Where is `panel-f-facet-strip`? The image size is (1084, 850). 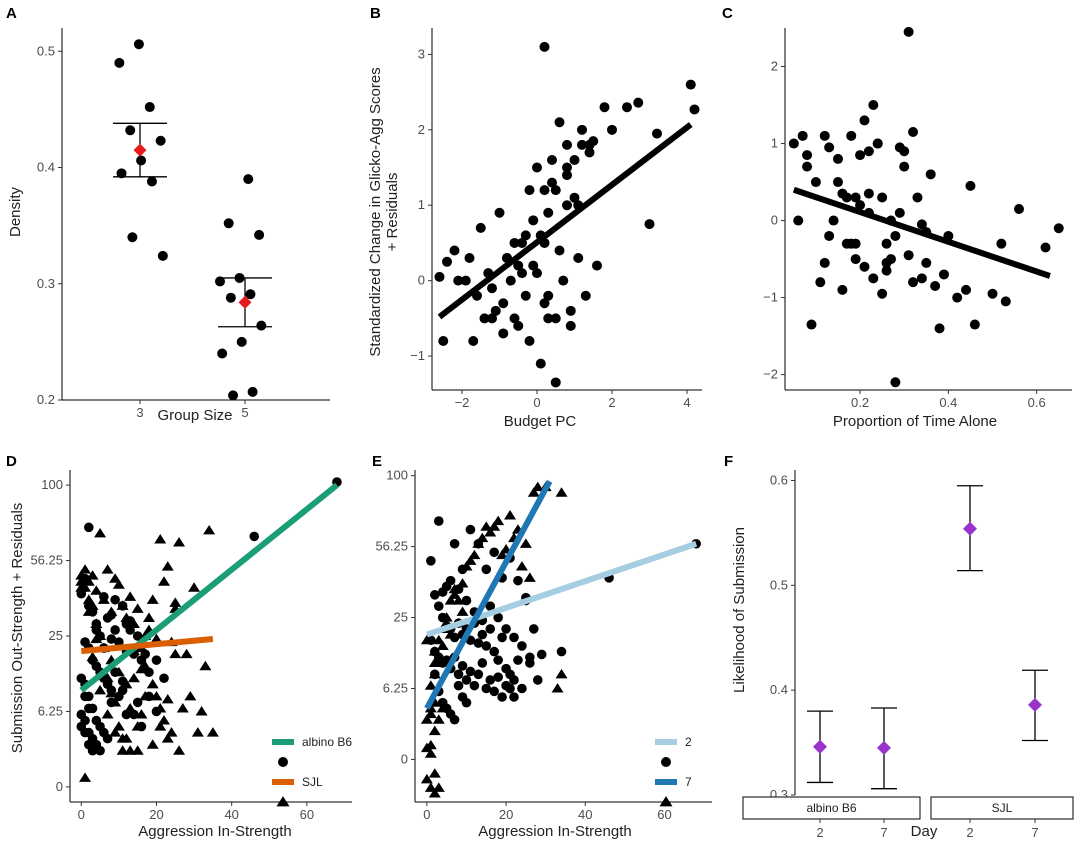 panel-f-facet-strip is located at coordinates (831, 808).